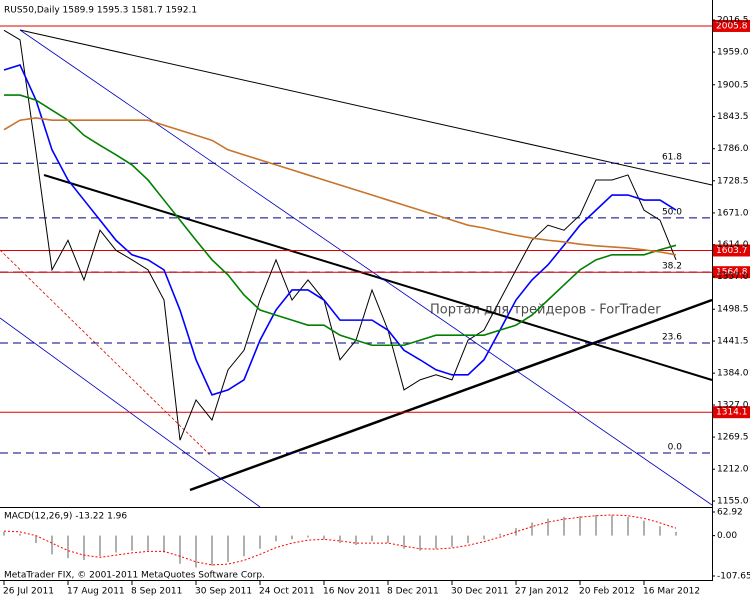 The image size is (750, 600). I want to click on y-tick-label: 1212.0, so click(733, 470).